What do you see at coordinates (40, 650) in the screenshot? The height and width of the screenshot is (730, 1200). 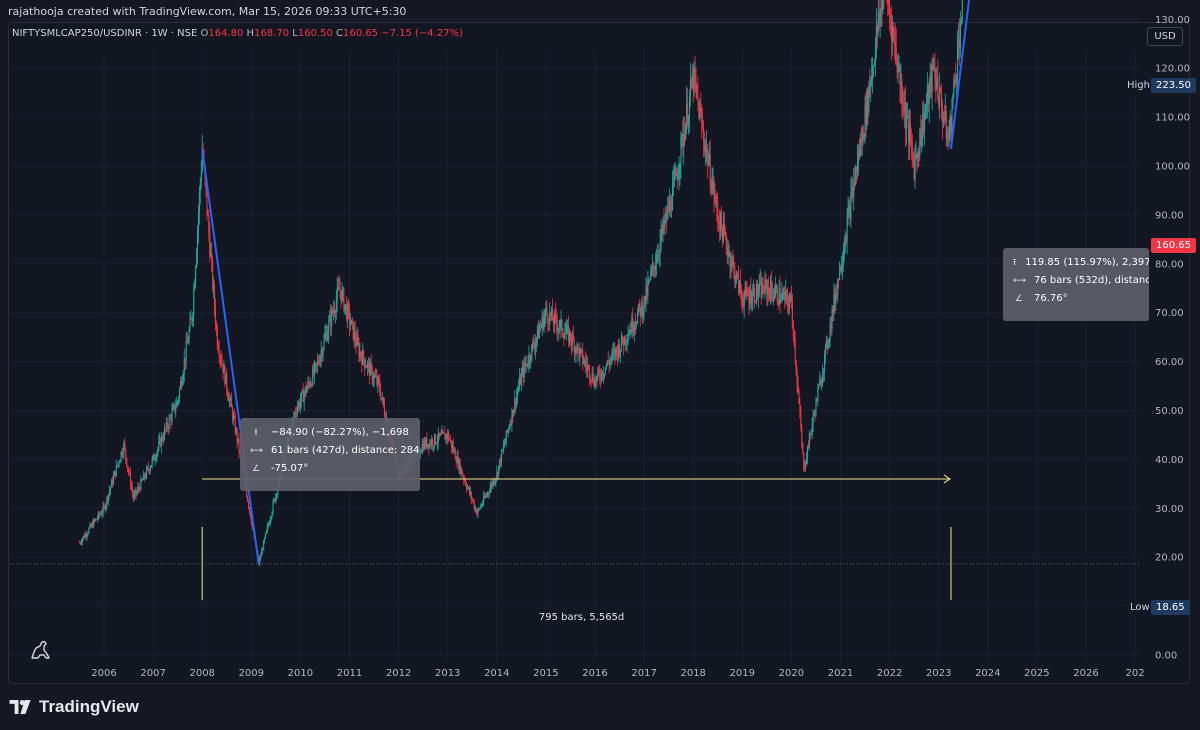 I see `dino-icon` at bounding box center [40, 650].